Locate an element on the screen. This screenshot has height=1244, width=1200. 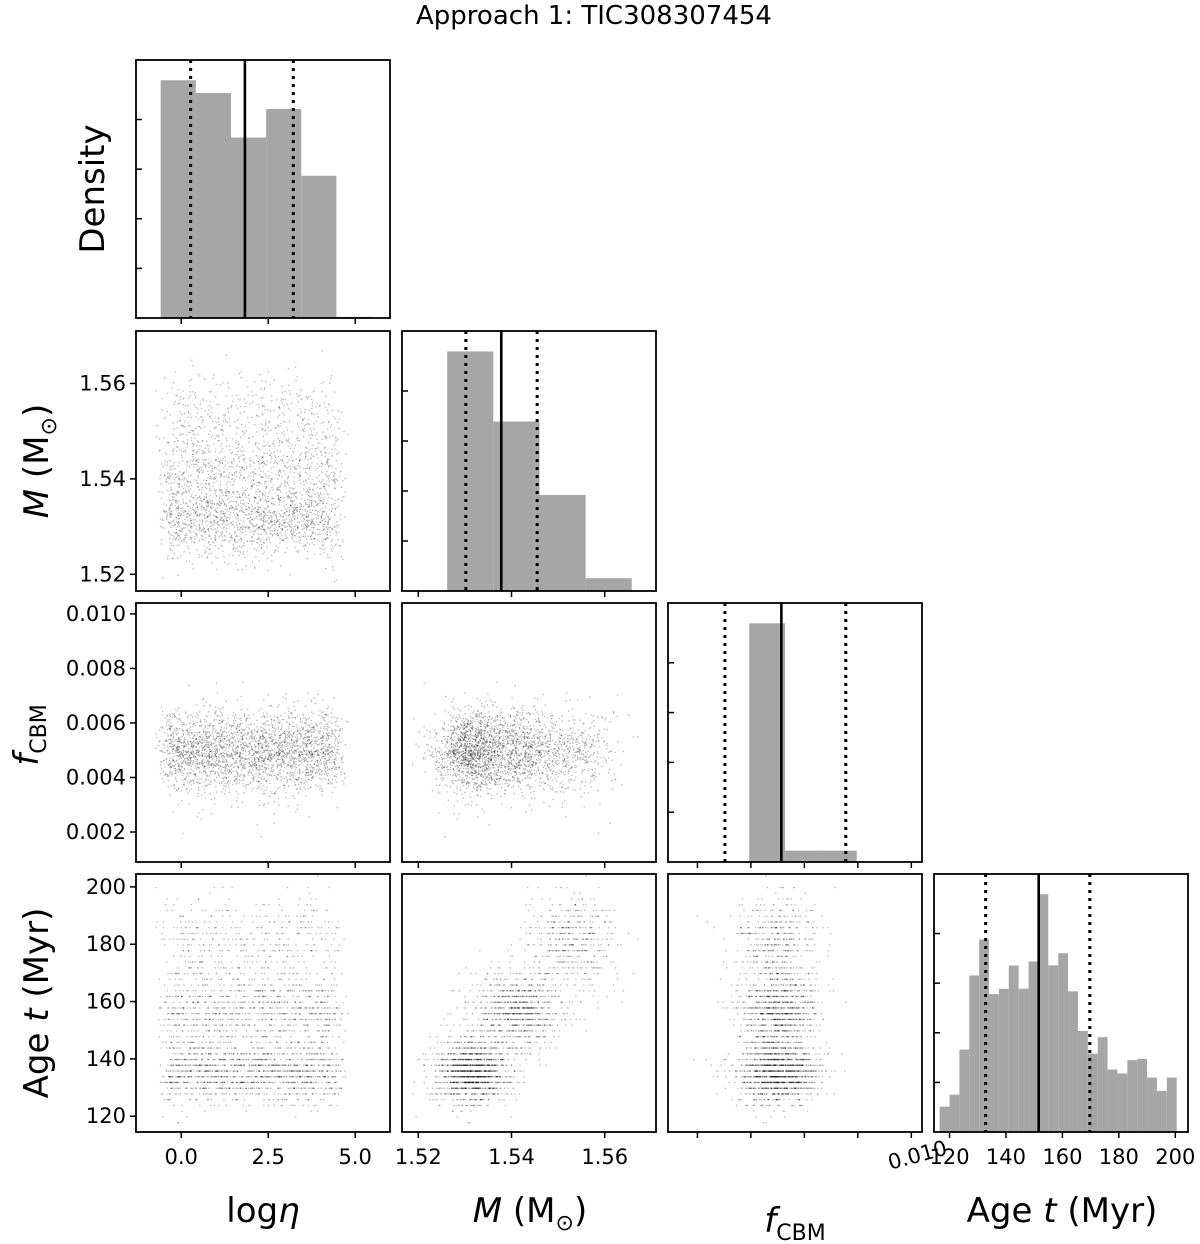
panel-frame is located at coordinates (263, 461).